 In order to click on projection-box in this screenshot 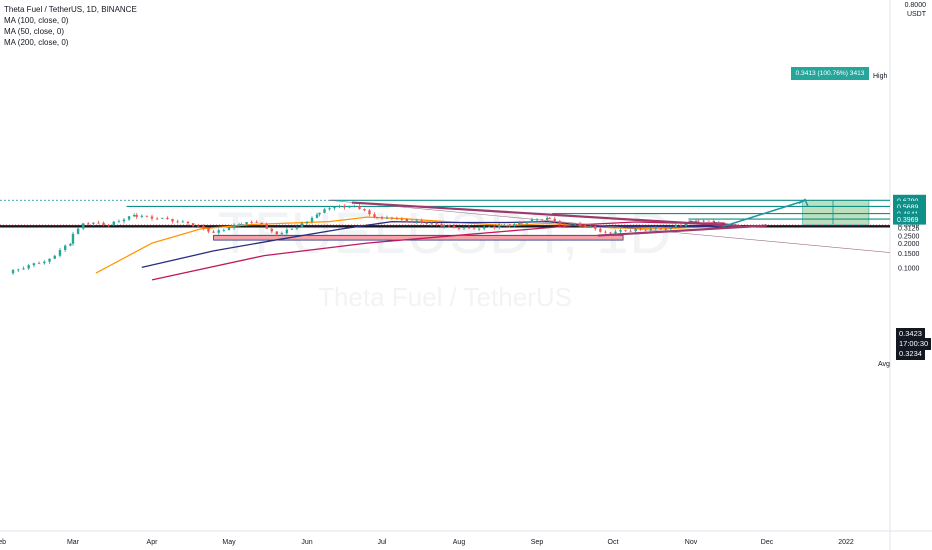, I will do `click(836, 212)`.